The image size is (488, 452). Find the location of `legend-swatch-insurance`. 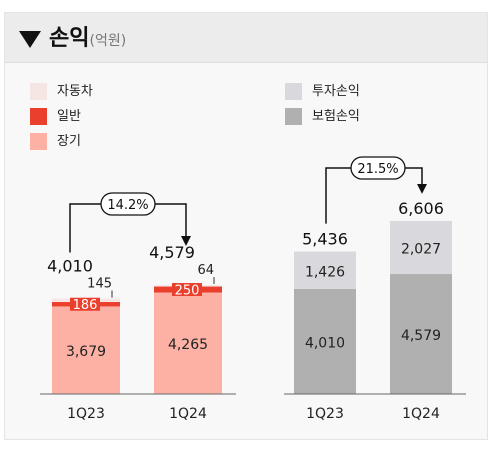

legend-swatch-insurance is located at coordinates (293, 116).